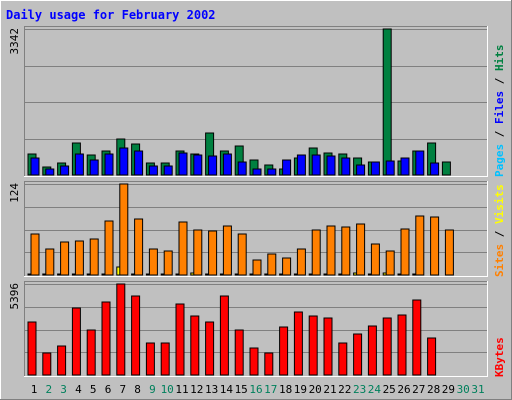 This screenshot has height=400, width=512. Describe the element at coordinates (499, 111) in the screenshot. I see `series-legend-label: Pages / Files / Hits` at that location.